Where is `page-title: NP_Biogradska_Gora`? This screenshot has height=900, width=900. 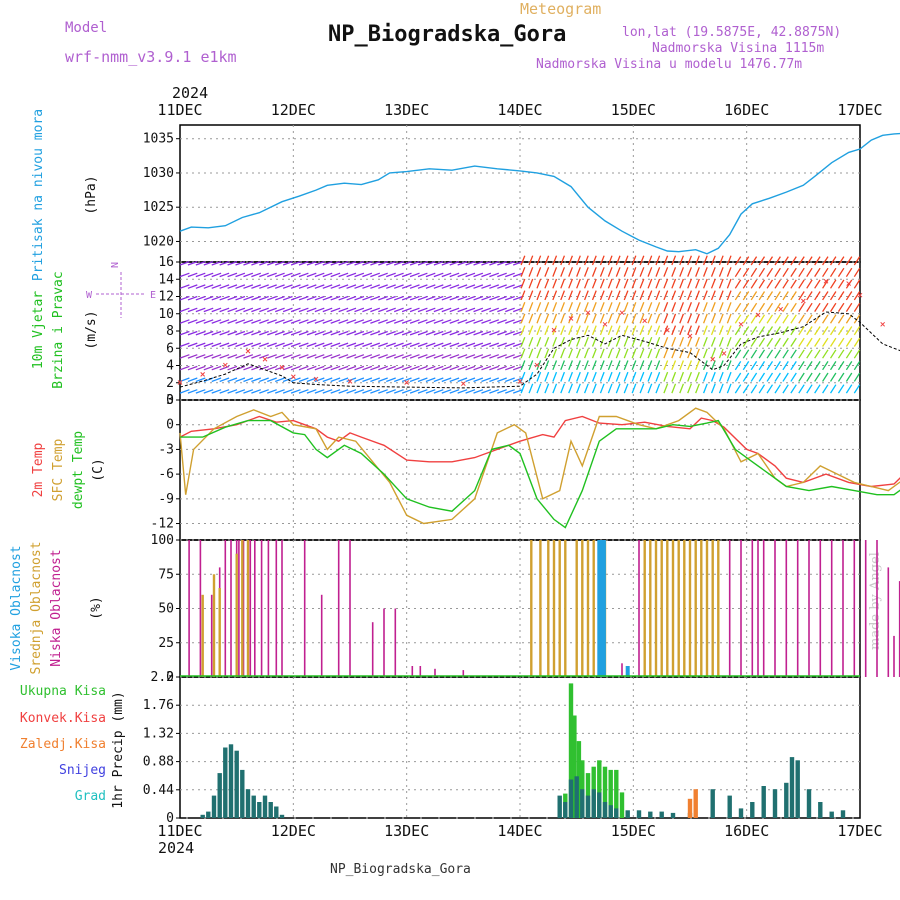
page-title: NP_Biogradska_Gora is located at coordinates (447, 34).